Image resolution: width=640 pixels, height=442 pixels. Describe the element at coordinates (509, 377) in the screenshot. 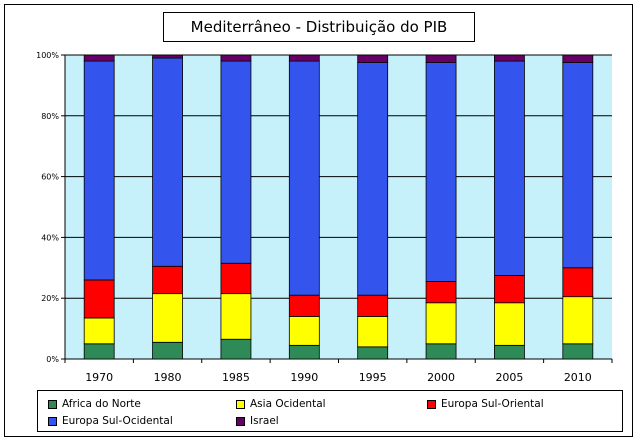

I see `x-tick-label: 2005` at that location.